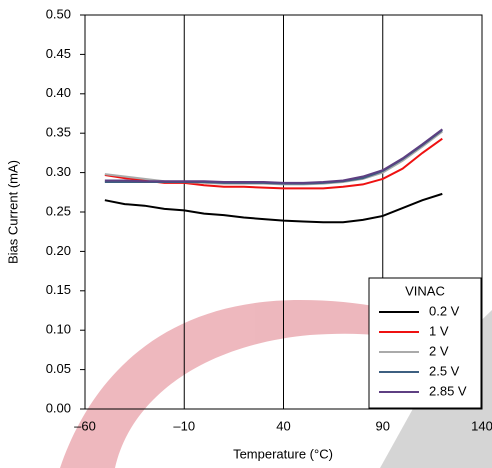 Image resolution: width=492 pixels, height=468 pixels. I want to click on y-tick-label: 0.25, so click(58, 210).